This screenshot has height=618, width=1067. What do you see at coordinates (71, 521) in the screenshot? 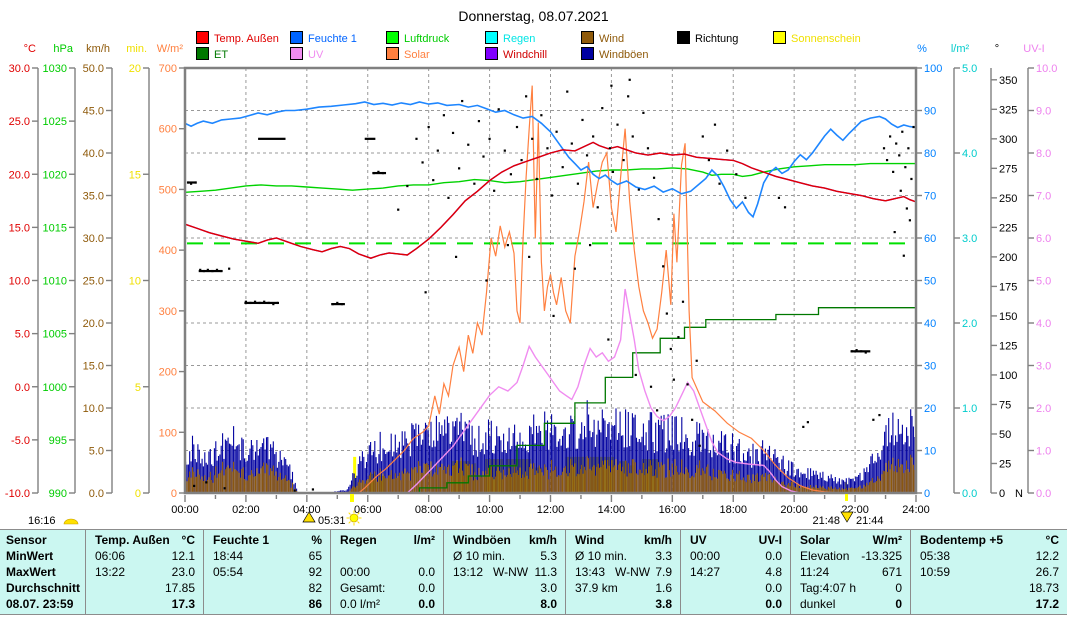
I see `horizon-sun-icon` at bounding box center [71, 521].